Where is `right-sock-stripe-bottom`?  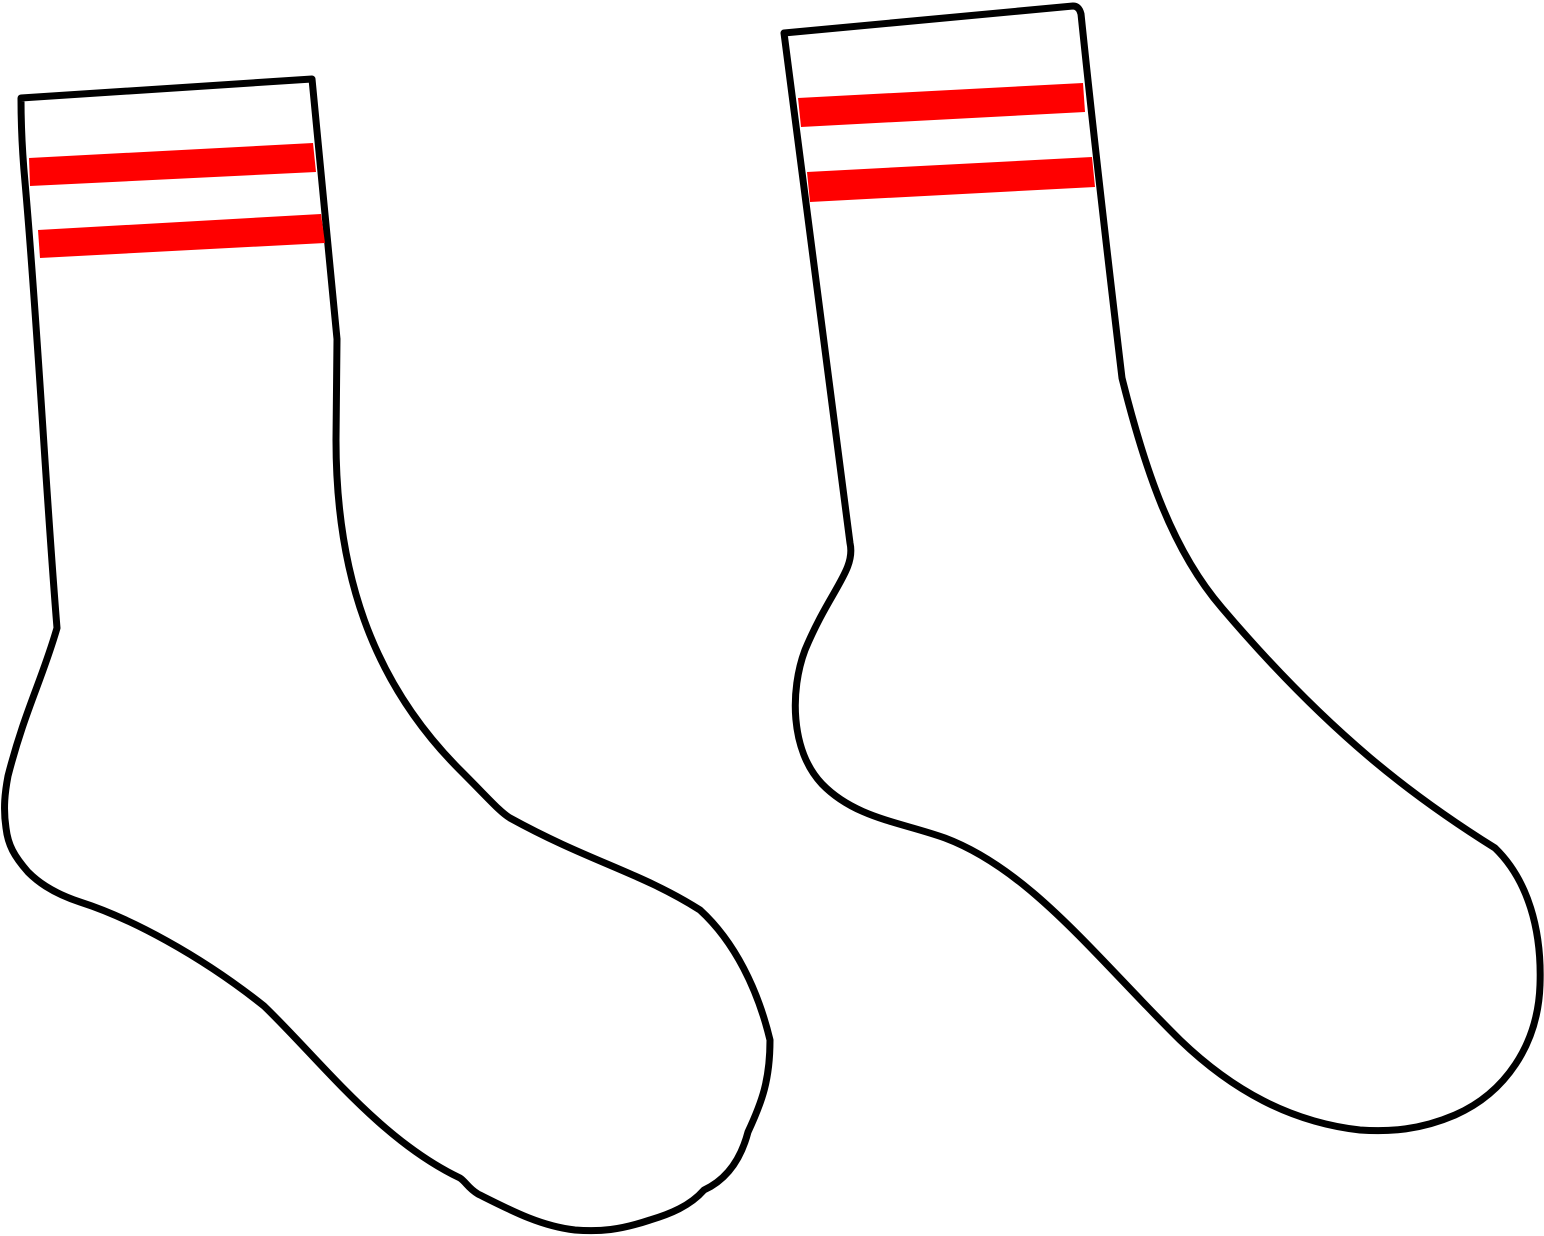
right-sock-stripe-bottom is located at coordinates (951, 179).